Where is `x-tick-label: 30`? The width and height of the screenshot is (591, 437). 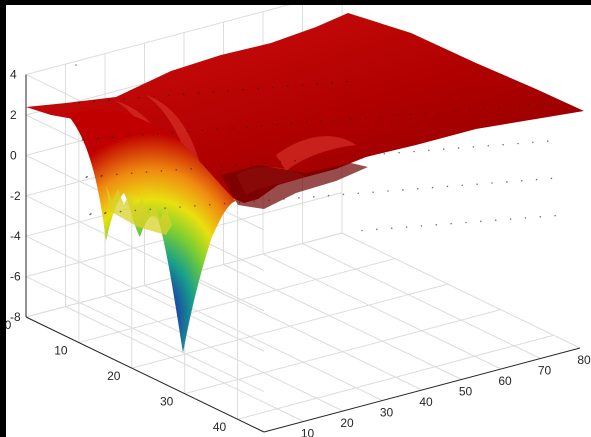
x-tick-label: 30 is located at coordinates (387, 413).